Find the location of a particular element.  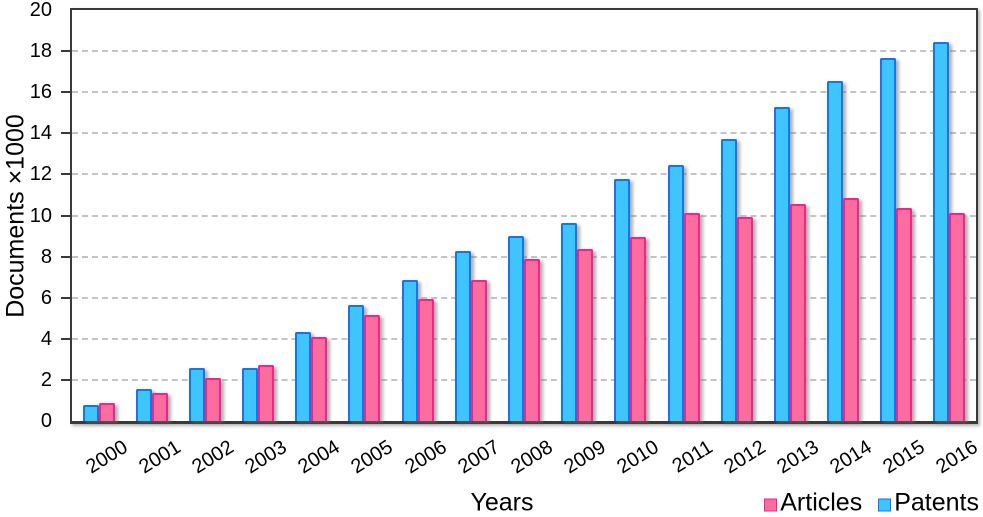

articles-bar-2003 is located at coordinates (266, 392).